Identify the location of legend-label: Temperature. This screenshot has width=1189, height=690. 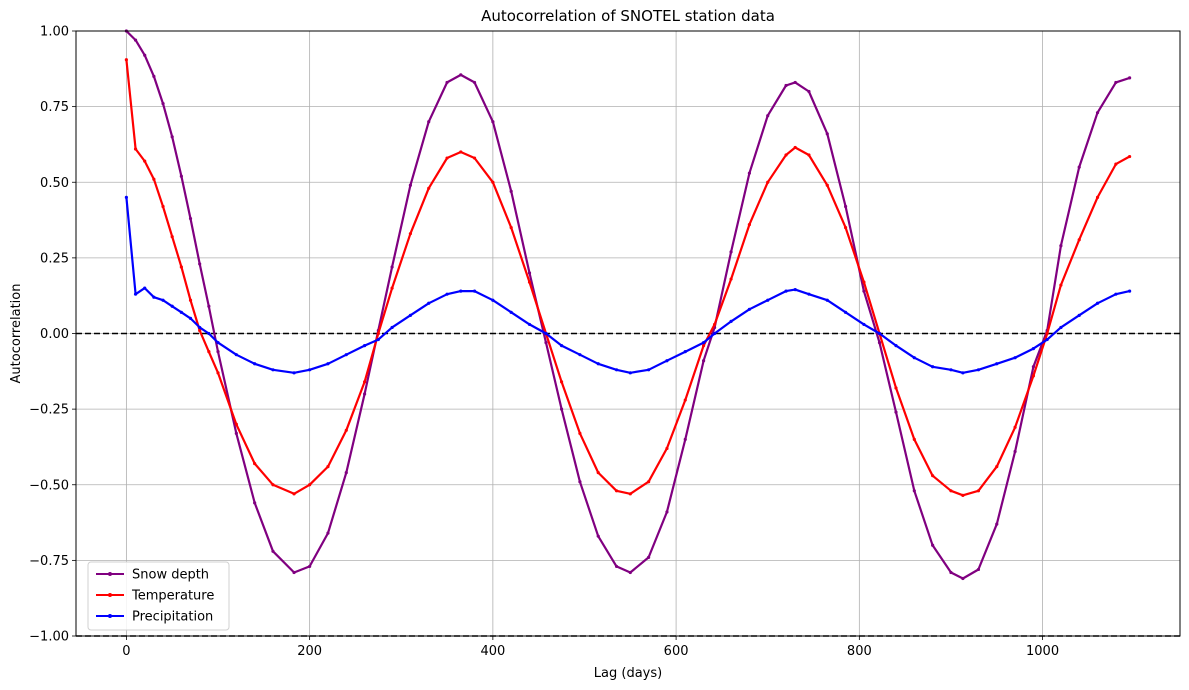
(172, 596).